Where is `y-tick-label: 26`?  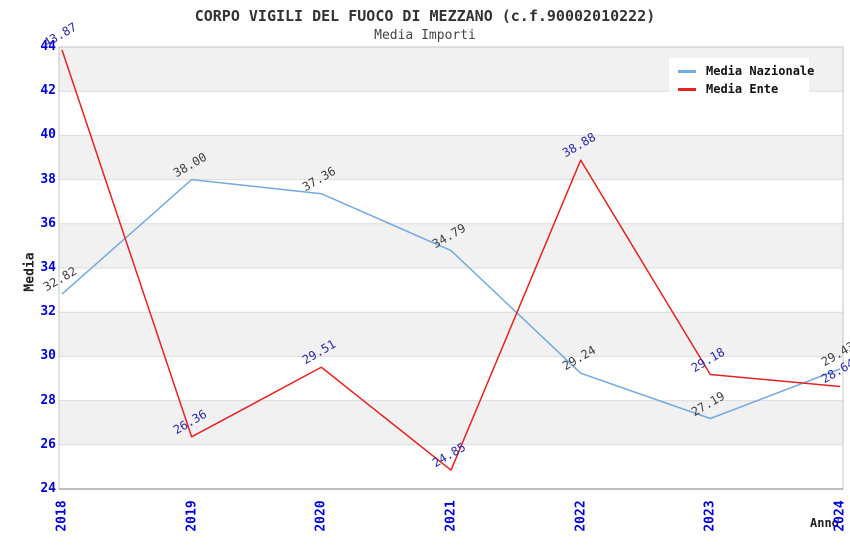 y-tick-label: 26 is located at coordinates (48, 444).